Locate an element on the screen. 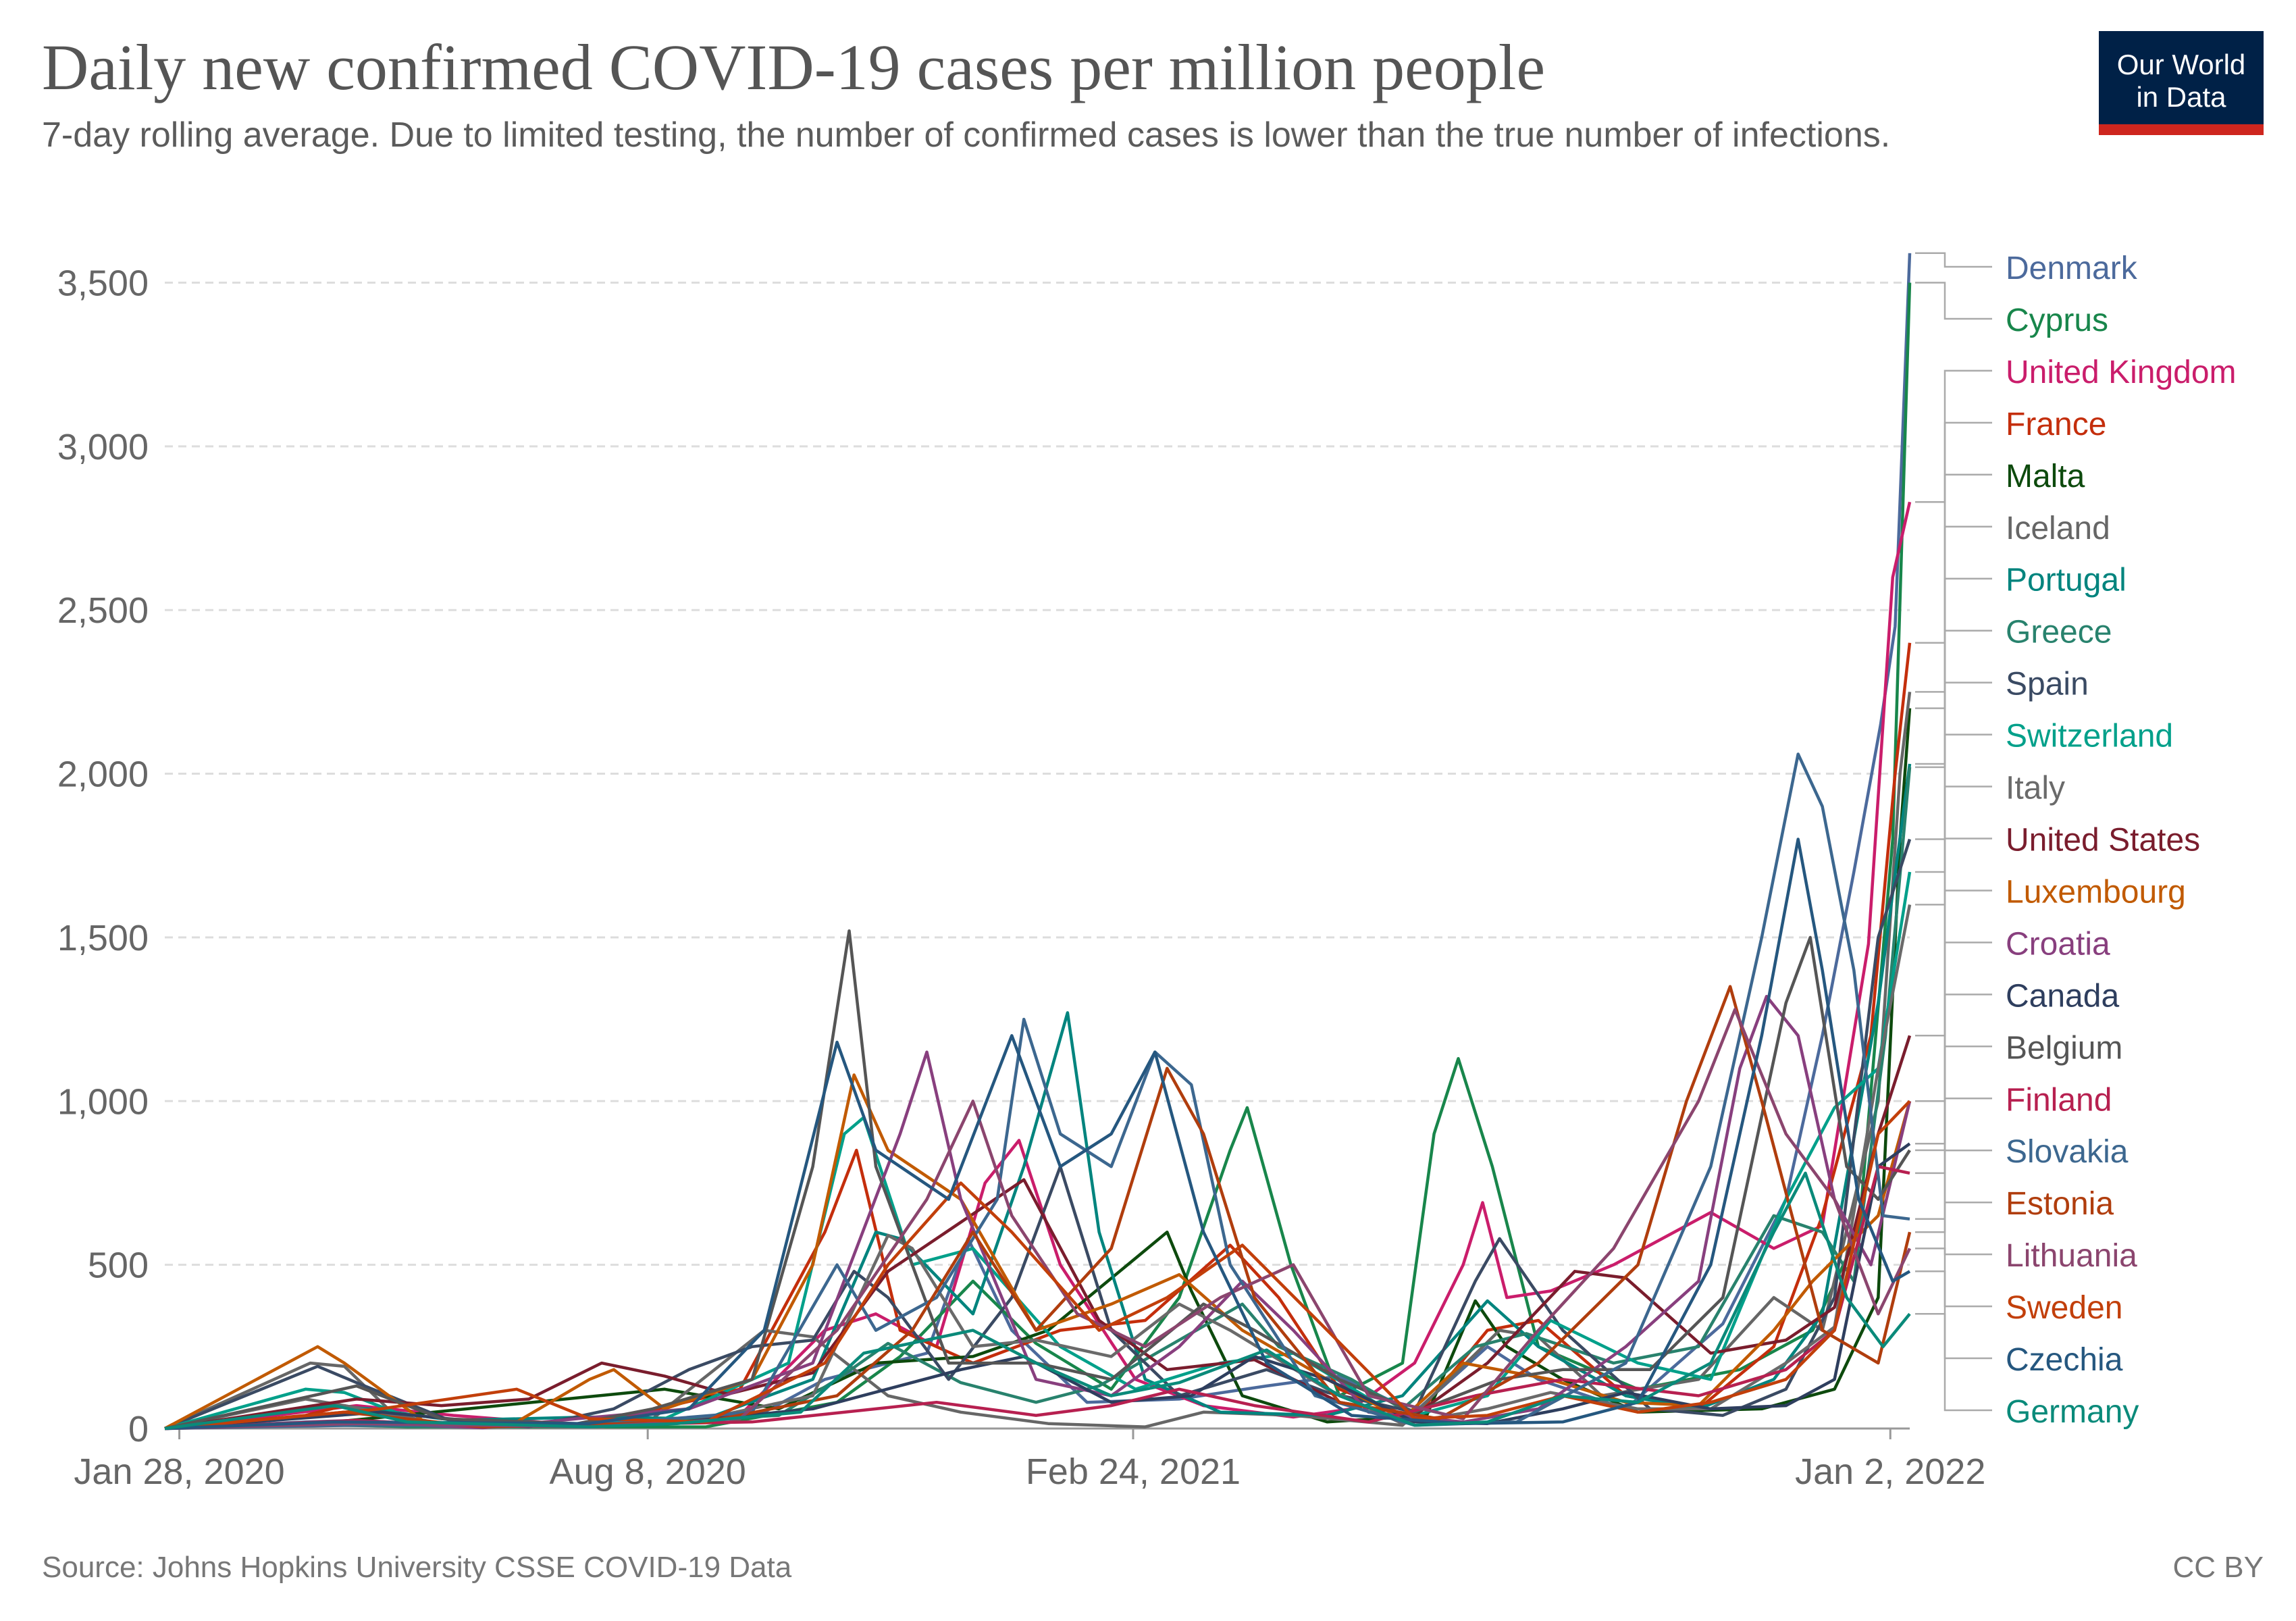  legend-label: Iceland is located at coordinates (2058, 528).